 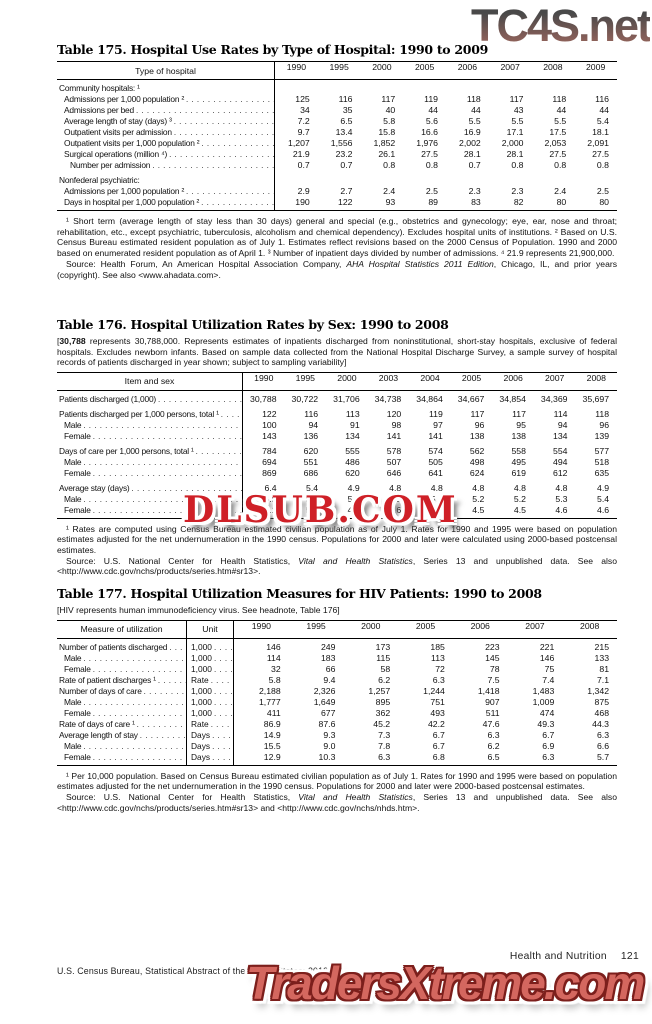 What do you see at coordinates (518, 110) in the screenshot?
I see `value-cell: 43` at bounding box center [518, 110].